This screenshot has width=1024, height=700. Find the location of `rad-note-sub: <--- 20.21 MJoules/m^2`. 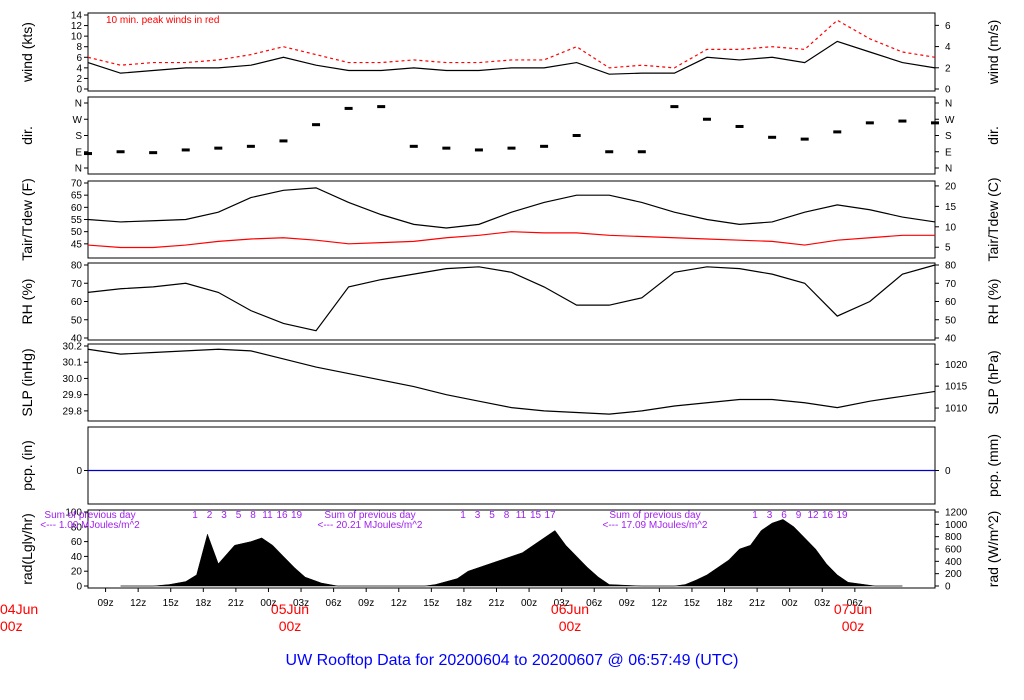

rad-note-sub: <--- 20.21 MJoules/m^2 is located at coordinates (369, 525).